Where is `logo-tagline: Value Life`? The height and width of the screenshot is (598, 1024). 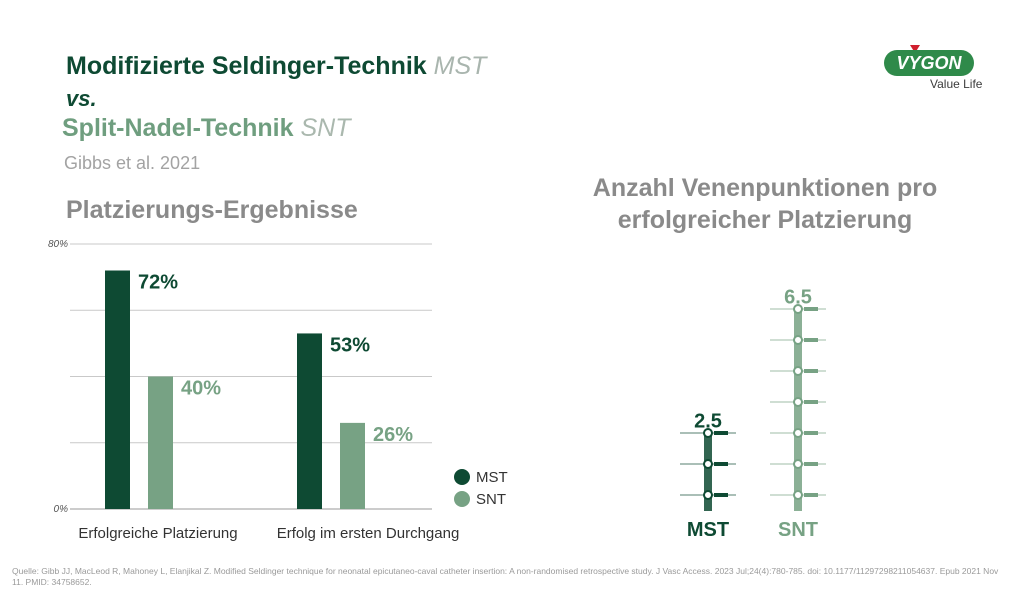
logo-tagline: Value Life is located at coordinates (956, 84).